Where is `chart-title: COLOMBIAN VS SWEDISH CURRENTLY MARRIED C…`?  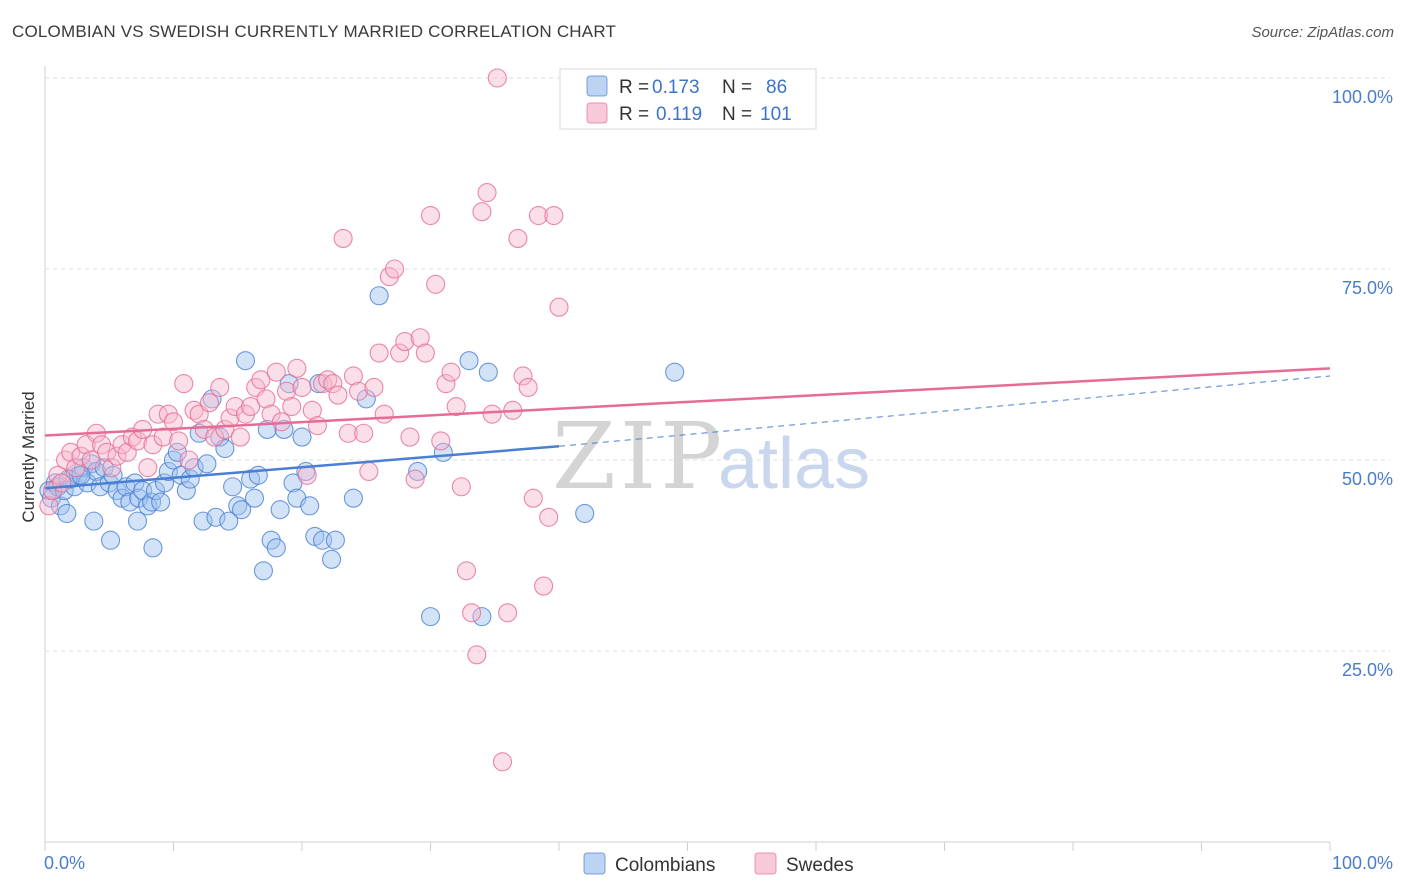 chart-title: COLOMBIAN VS SWEDISH CURRENTLY MARRIED C… is located at coordinates (314, 31).